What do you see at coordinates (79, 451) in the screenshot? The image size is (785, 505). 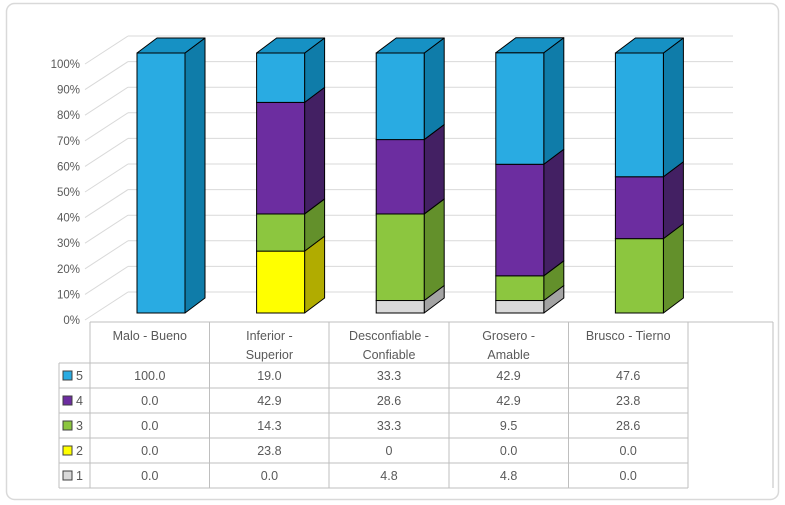 I see `series-name-label: 2` at bounding box center [79, 451].